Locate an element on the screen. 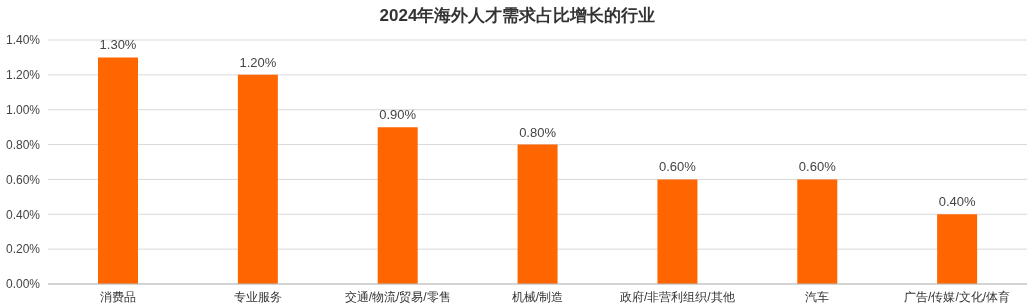  data-label: 0.80% is located at coordinates (538, 132).